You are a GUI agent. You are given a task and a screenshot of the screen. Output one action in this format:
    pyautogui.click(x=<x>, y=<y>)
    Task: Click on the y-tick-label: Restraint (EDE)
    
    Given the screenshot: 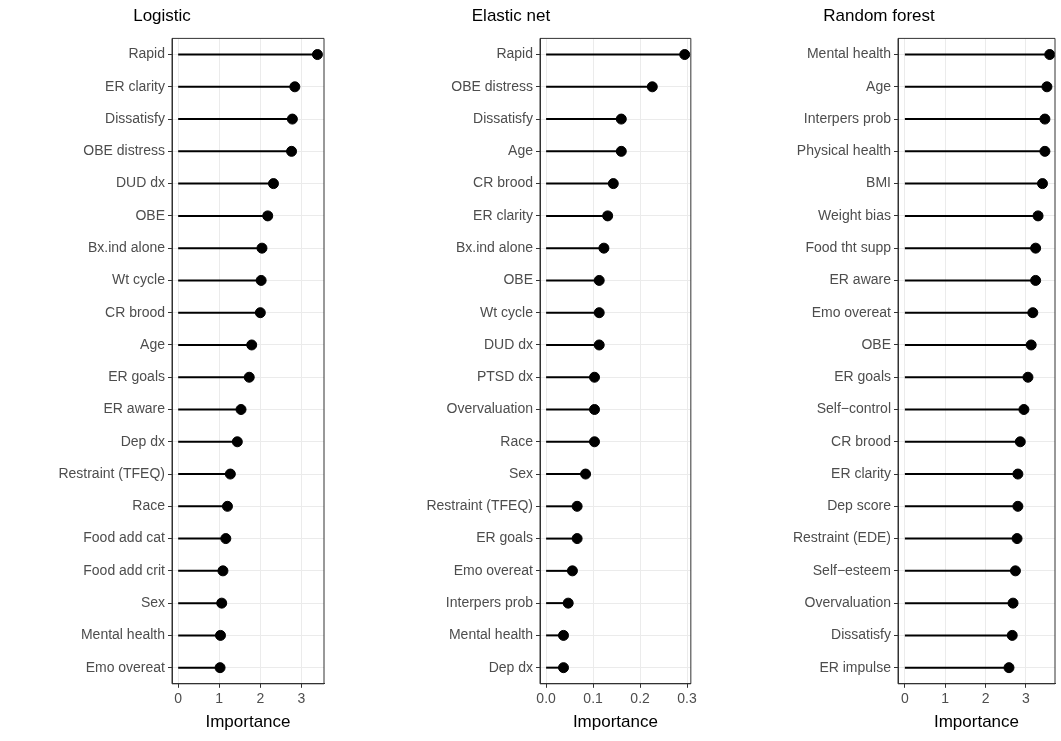 What is the action you would take?
    pyautogui.click(x=841, y=537)
    